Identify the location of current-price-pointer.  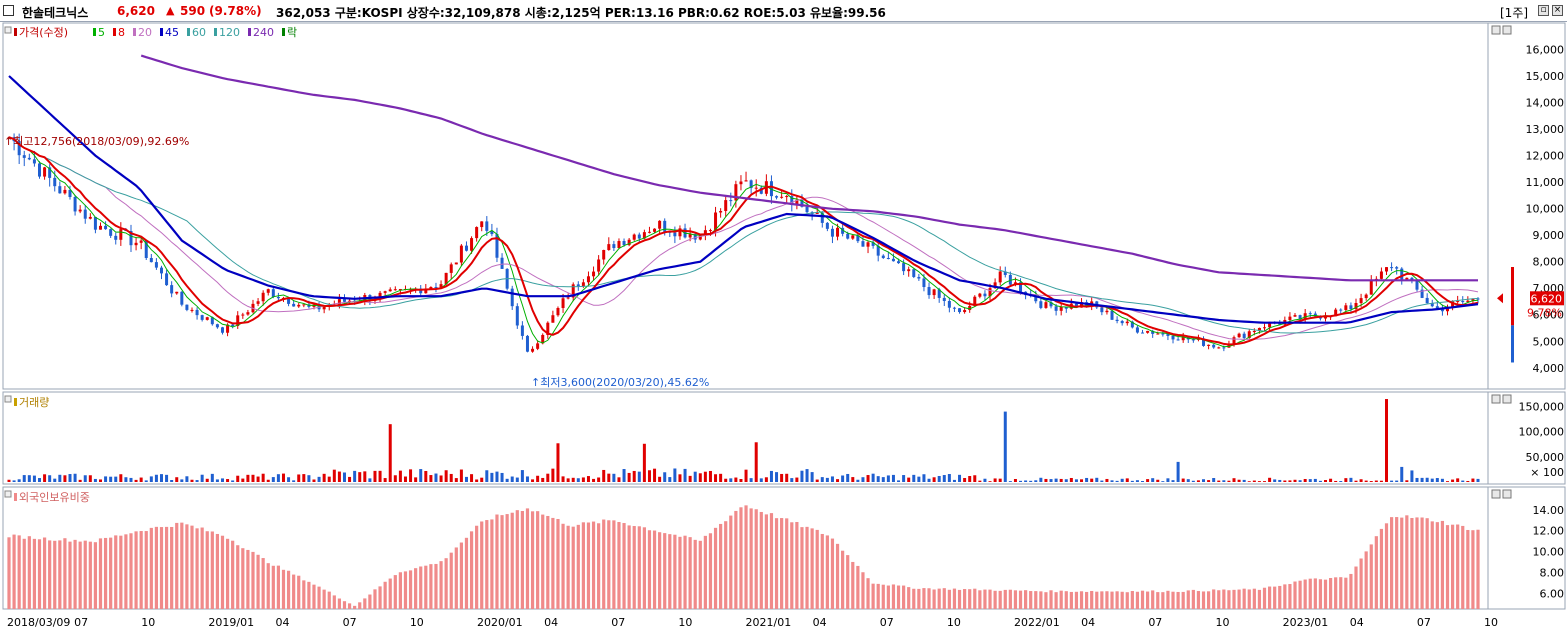
(1500, 298).